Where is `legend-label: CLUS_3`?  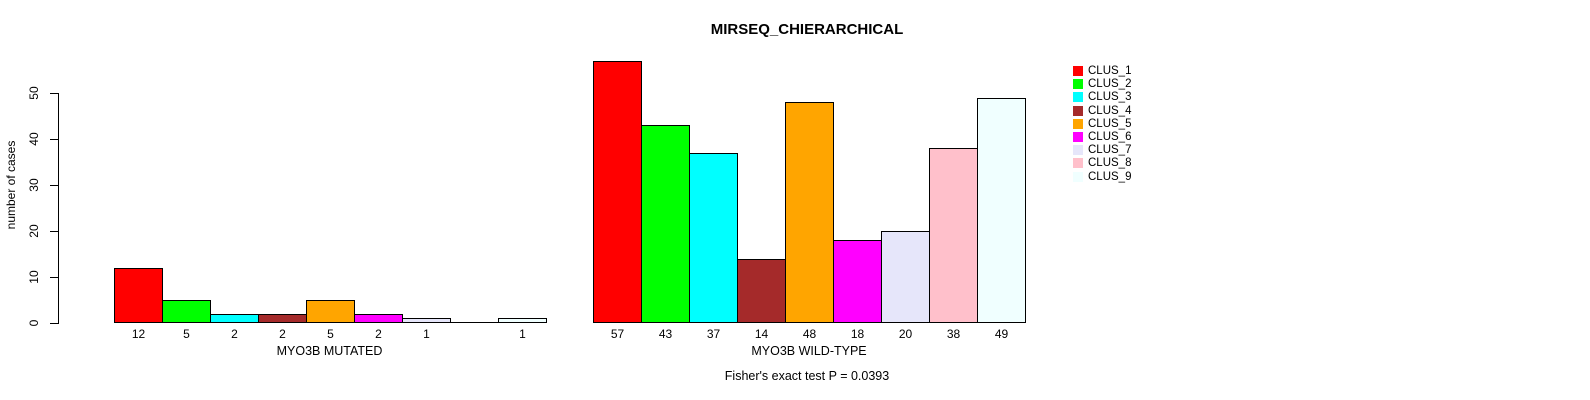
legend-label: CLUS_3 is located at coordinates (1110, 97).